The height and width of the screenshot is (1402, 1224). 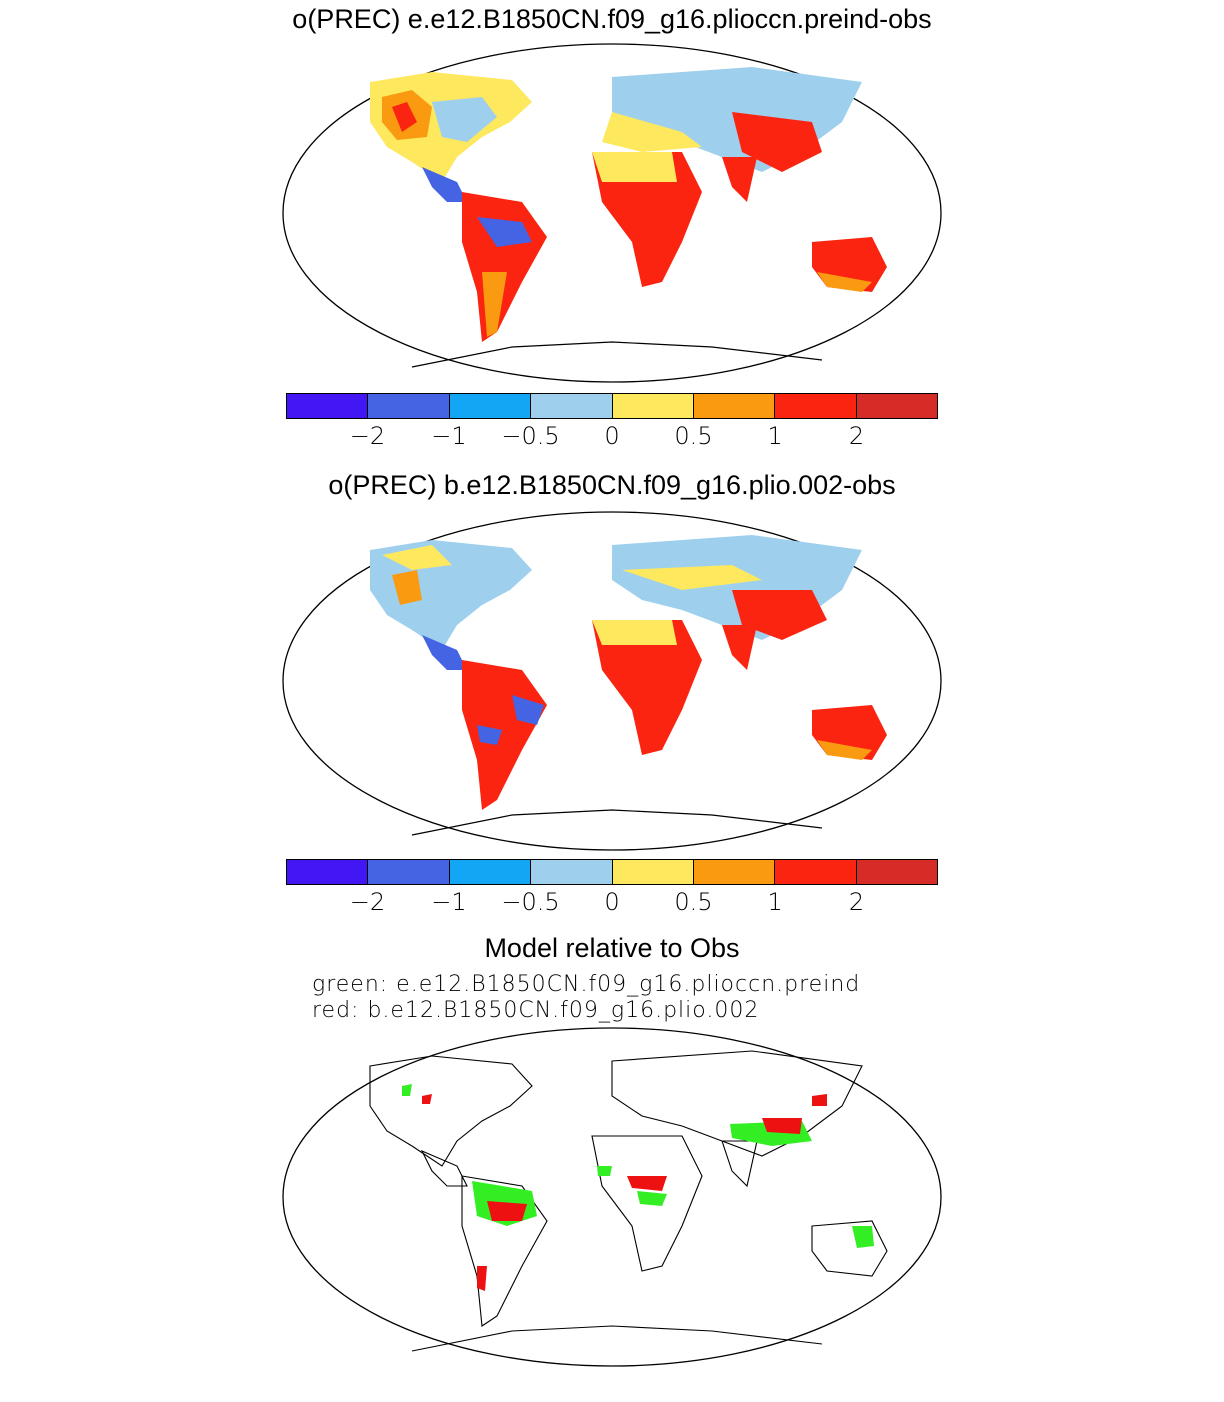 I want to click on panel3-title: Model relative to Obs, so click(x=612, y=948).